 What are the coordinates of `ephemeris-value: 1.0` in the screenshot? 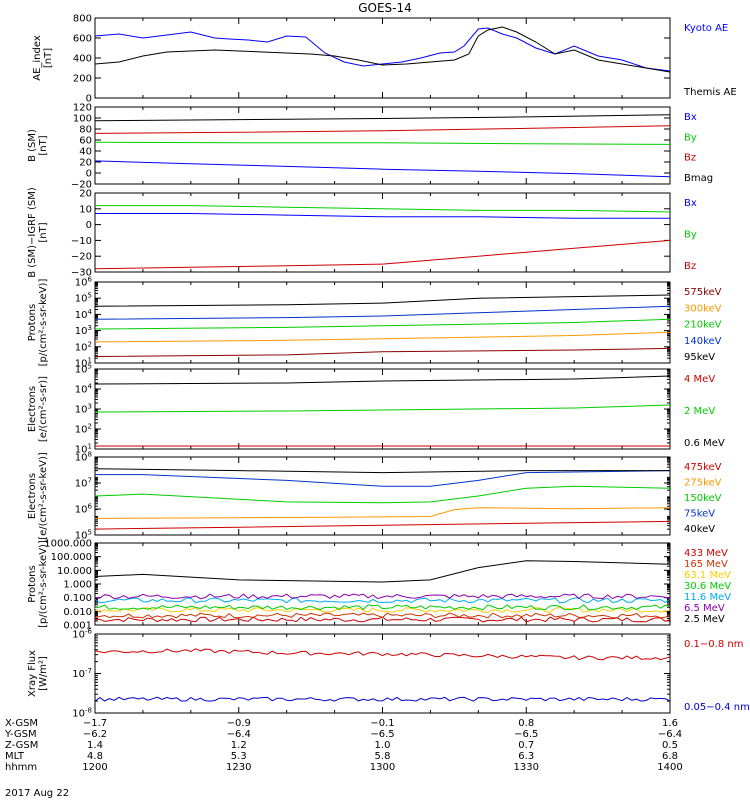 It's located at (383, 745).